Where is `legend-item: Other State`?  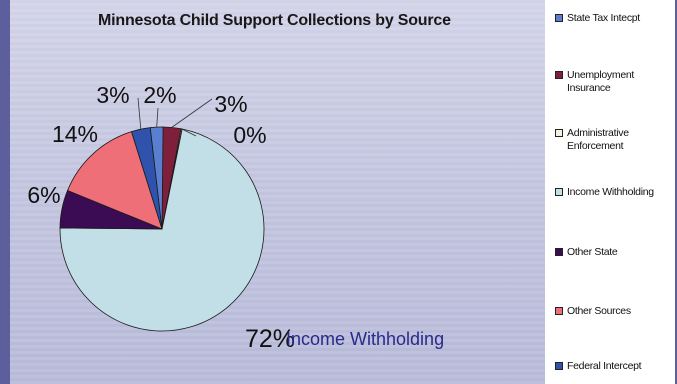
legend-item: Other State is located at coordinates (615, 252).